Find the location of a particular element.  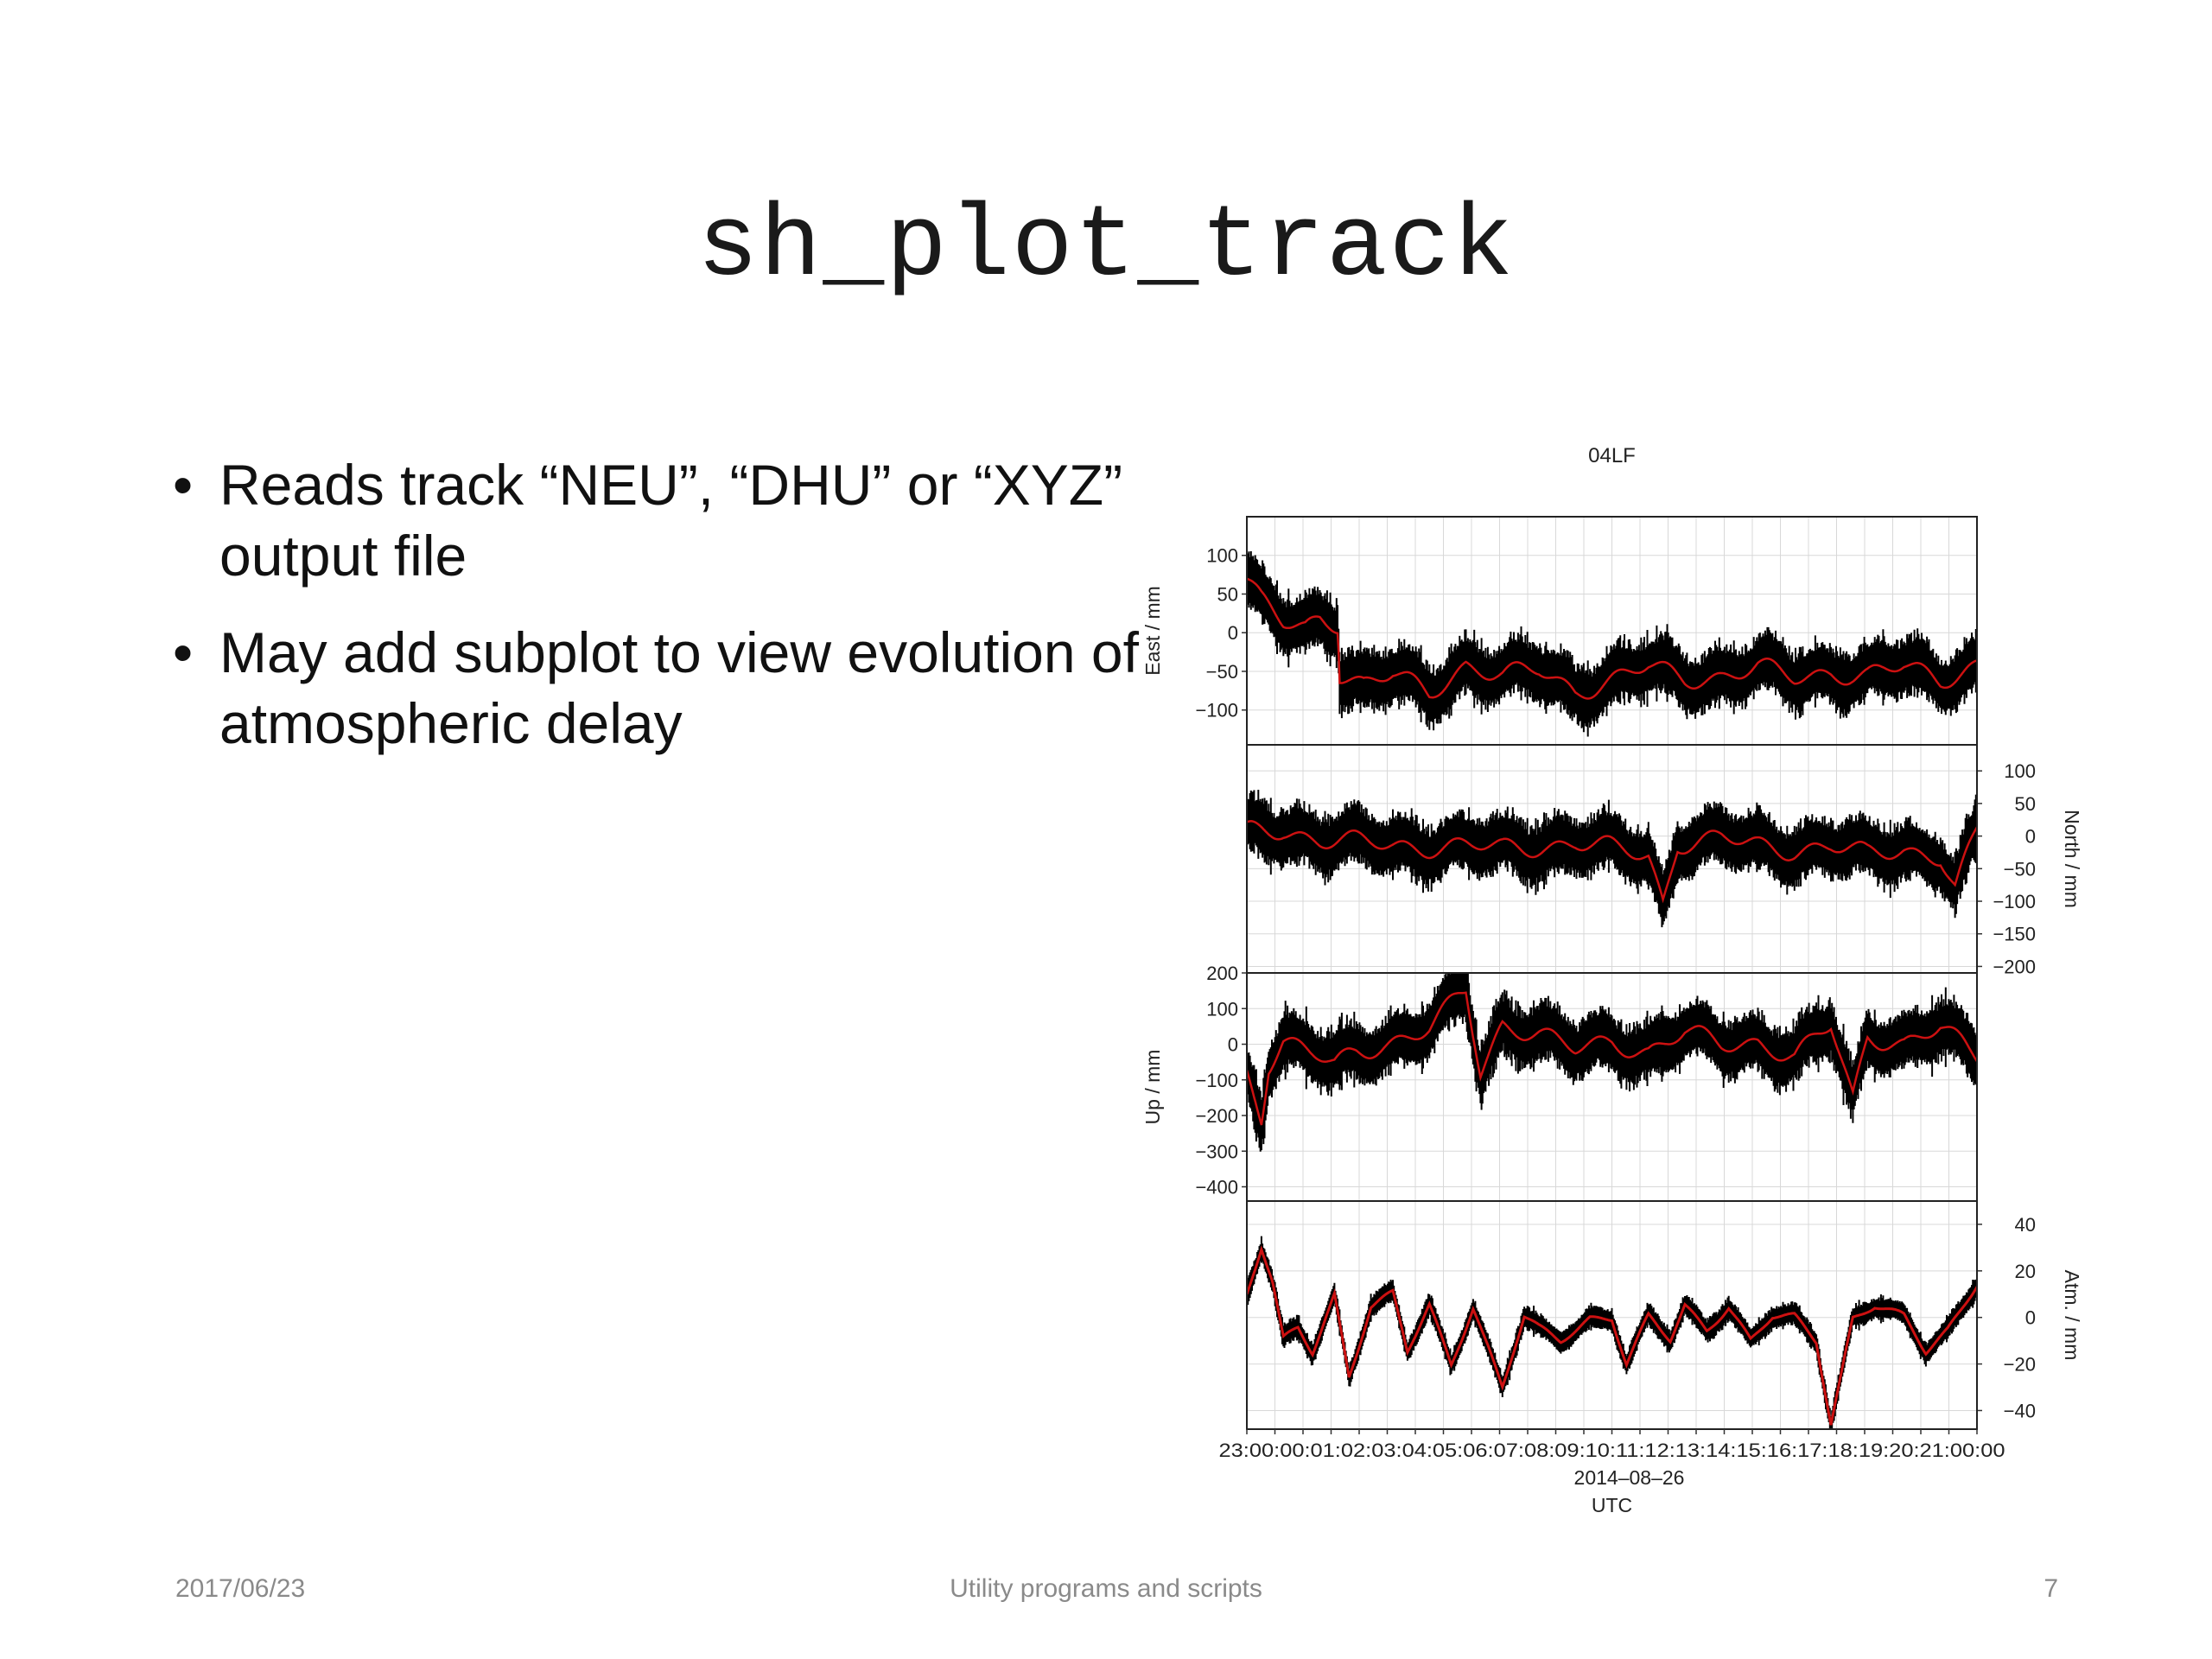

y-tick-label: −40 is located at coordinates (2020, 1410).